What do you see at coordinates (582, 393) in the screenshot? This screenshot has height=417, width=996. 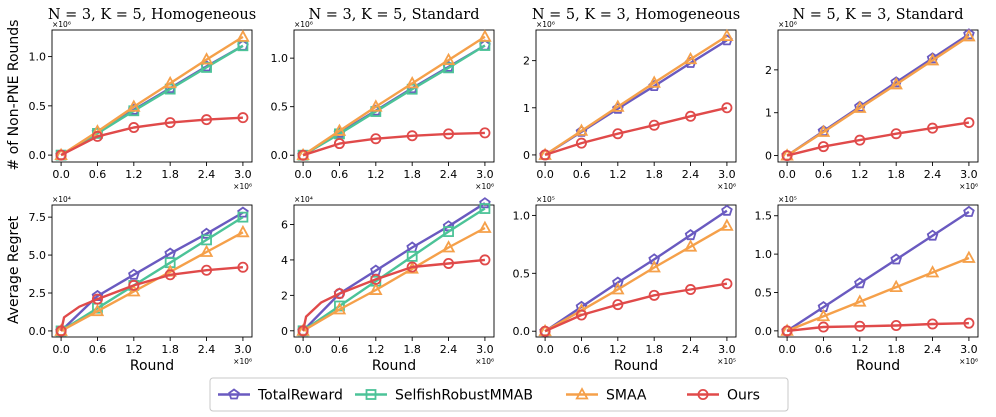 I see `legend-marker-smaa` at bounding box center [582, 393].